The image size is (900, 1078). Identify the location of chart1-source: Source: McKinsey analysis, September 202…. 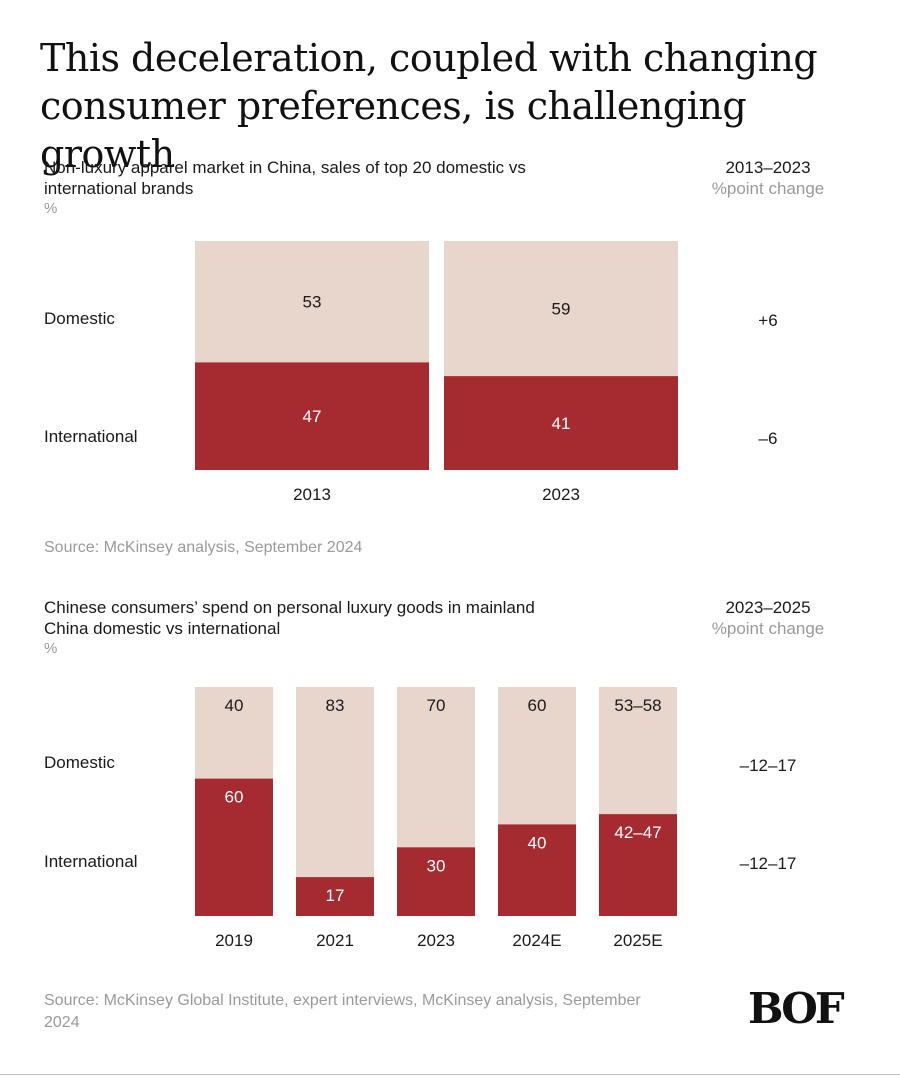
(203, 547).